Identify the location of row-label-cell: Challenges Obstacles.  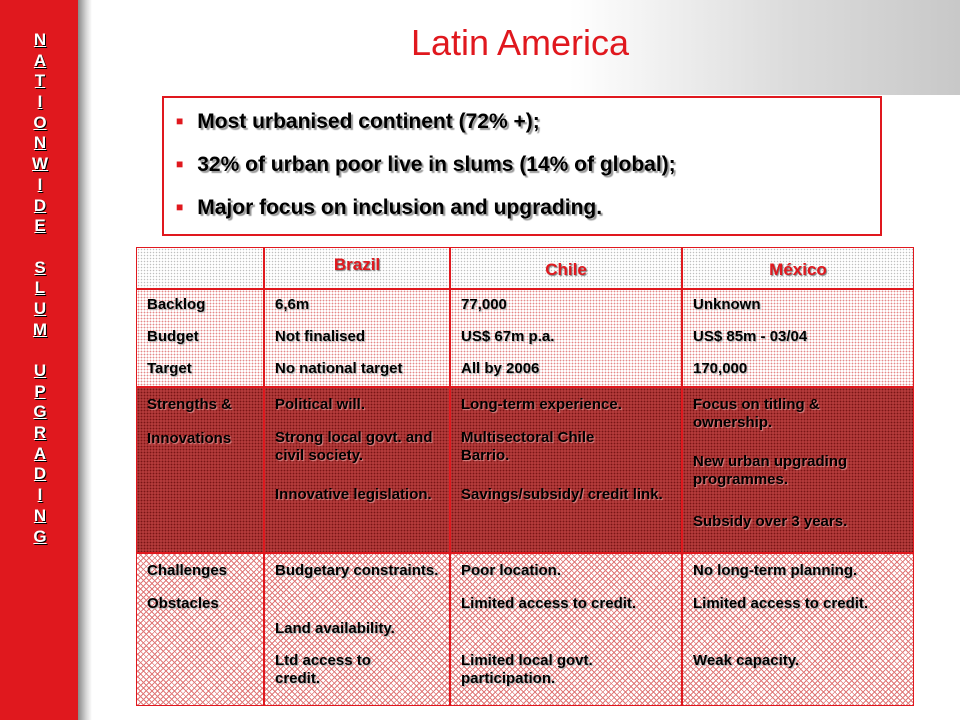
(200, 629).